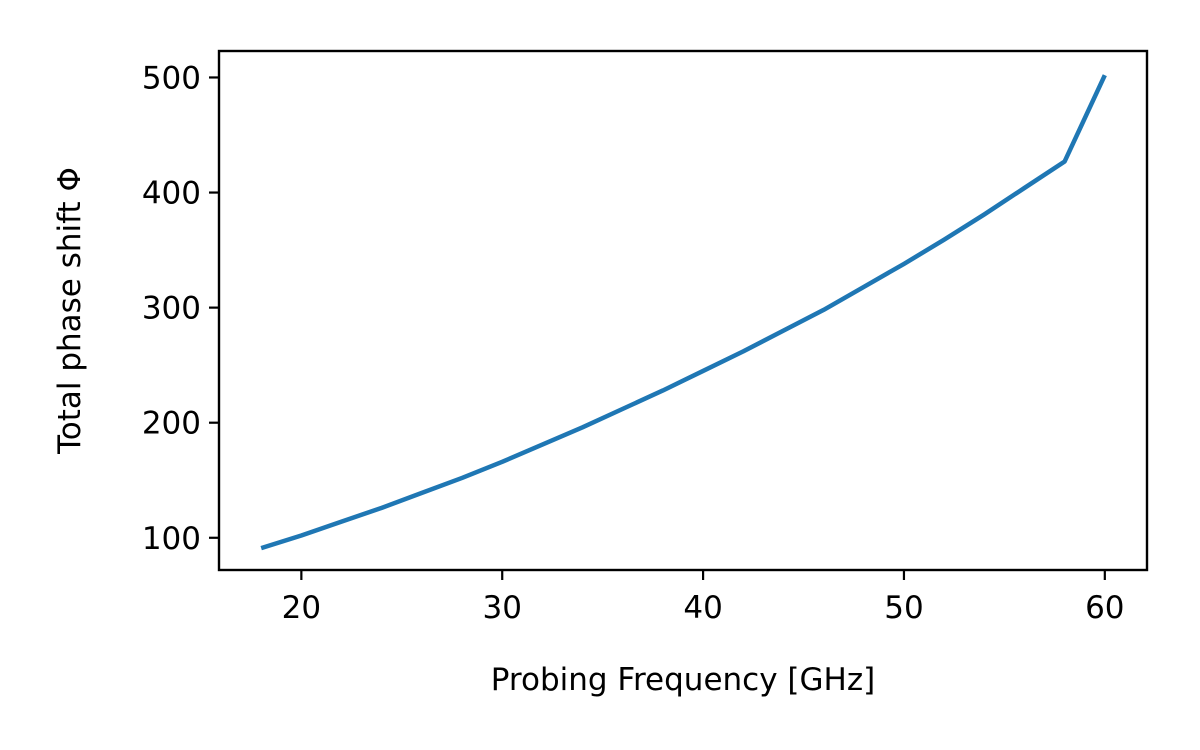  Describe the element at coordinates (301, 608) in the screenshot. I see `x-tick-label: 20` at that location.